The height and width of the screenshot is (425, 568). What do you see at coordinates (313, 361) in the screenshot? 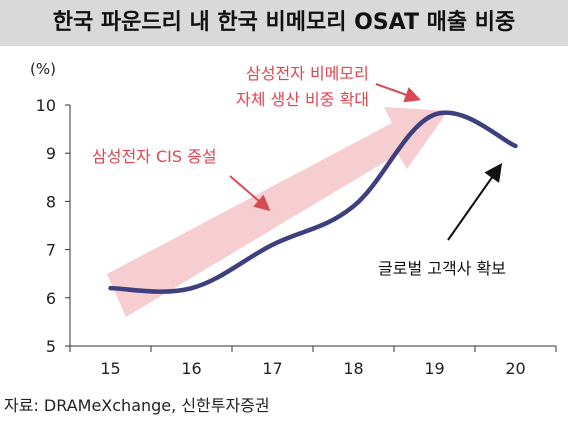
I see `x-axis: 15 16 17 18 19 20` at bounding box center [313, 361].